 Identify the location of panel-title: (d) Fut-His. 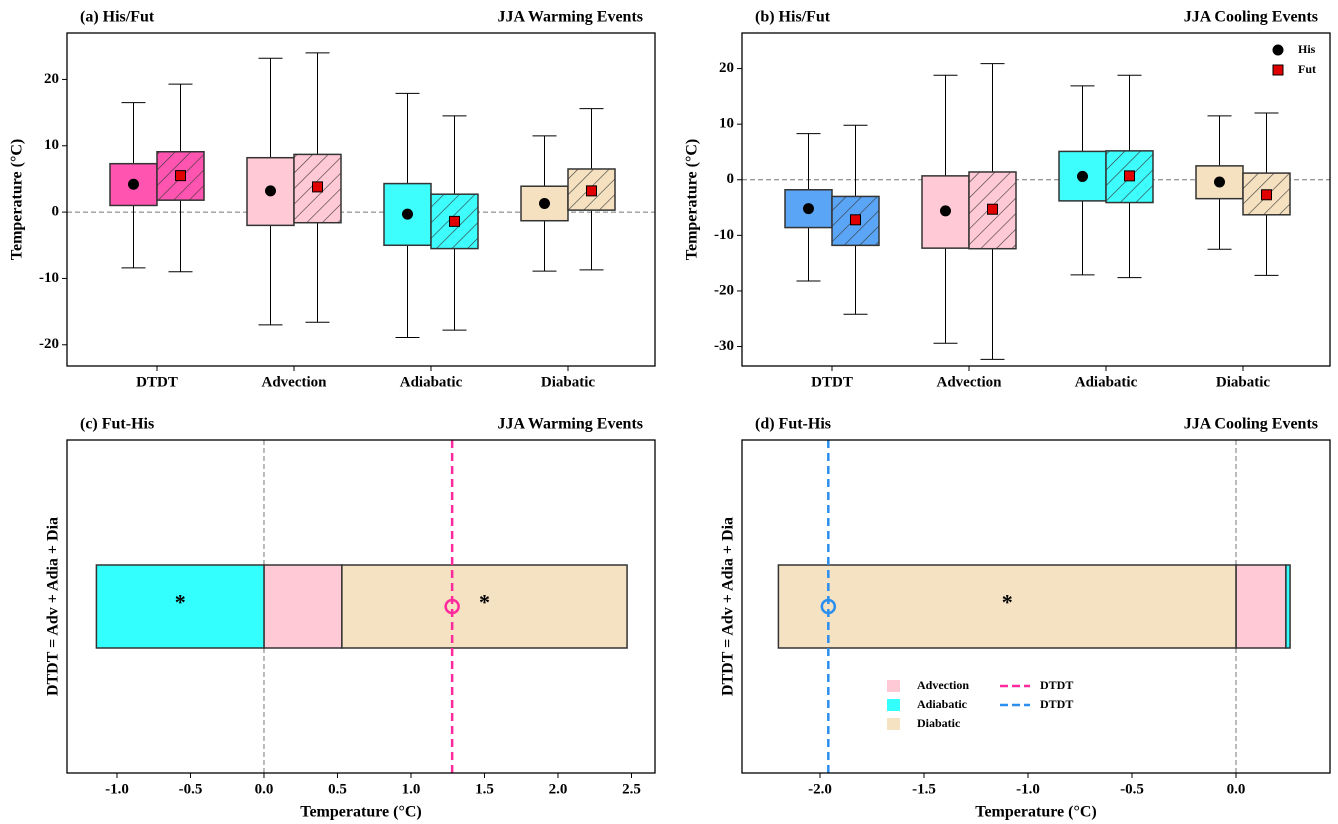
(793, 424).